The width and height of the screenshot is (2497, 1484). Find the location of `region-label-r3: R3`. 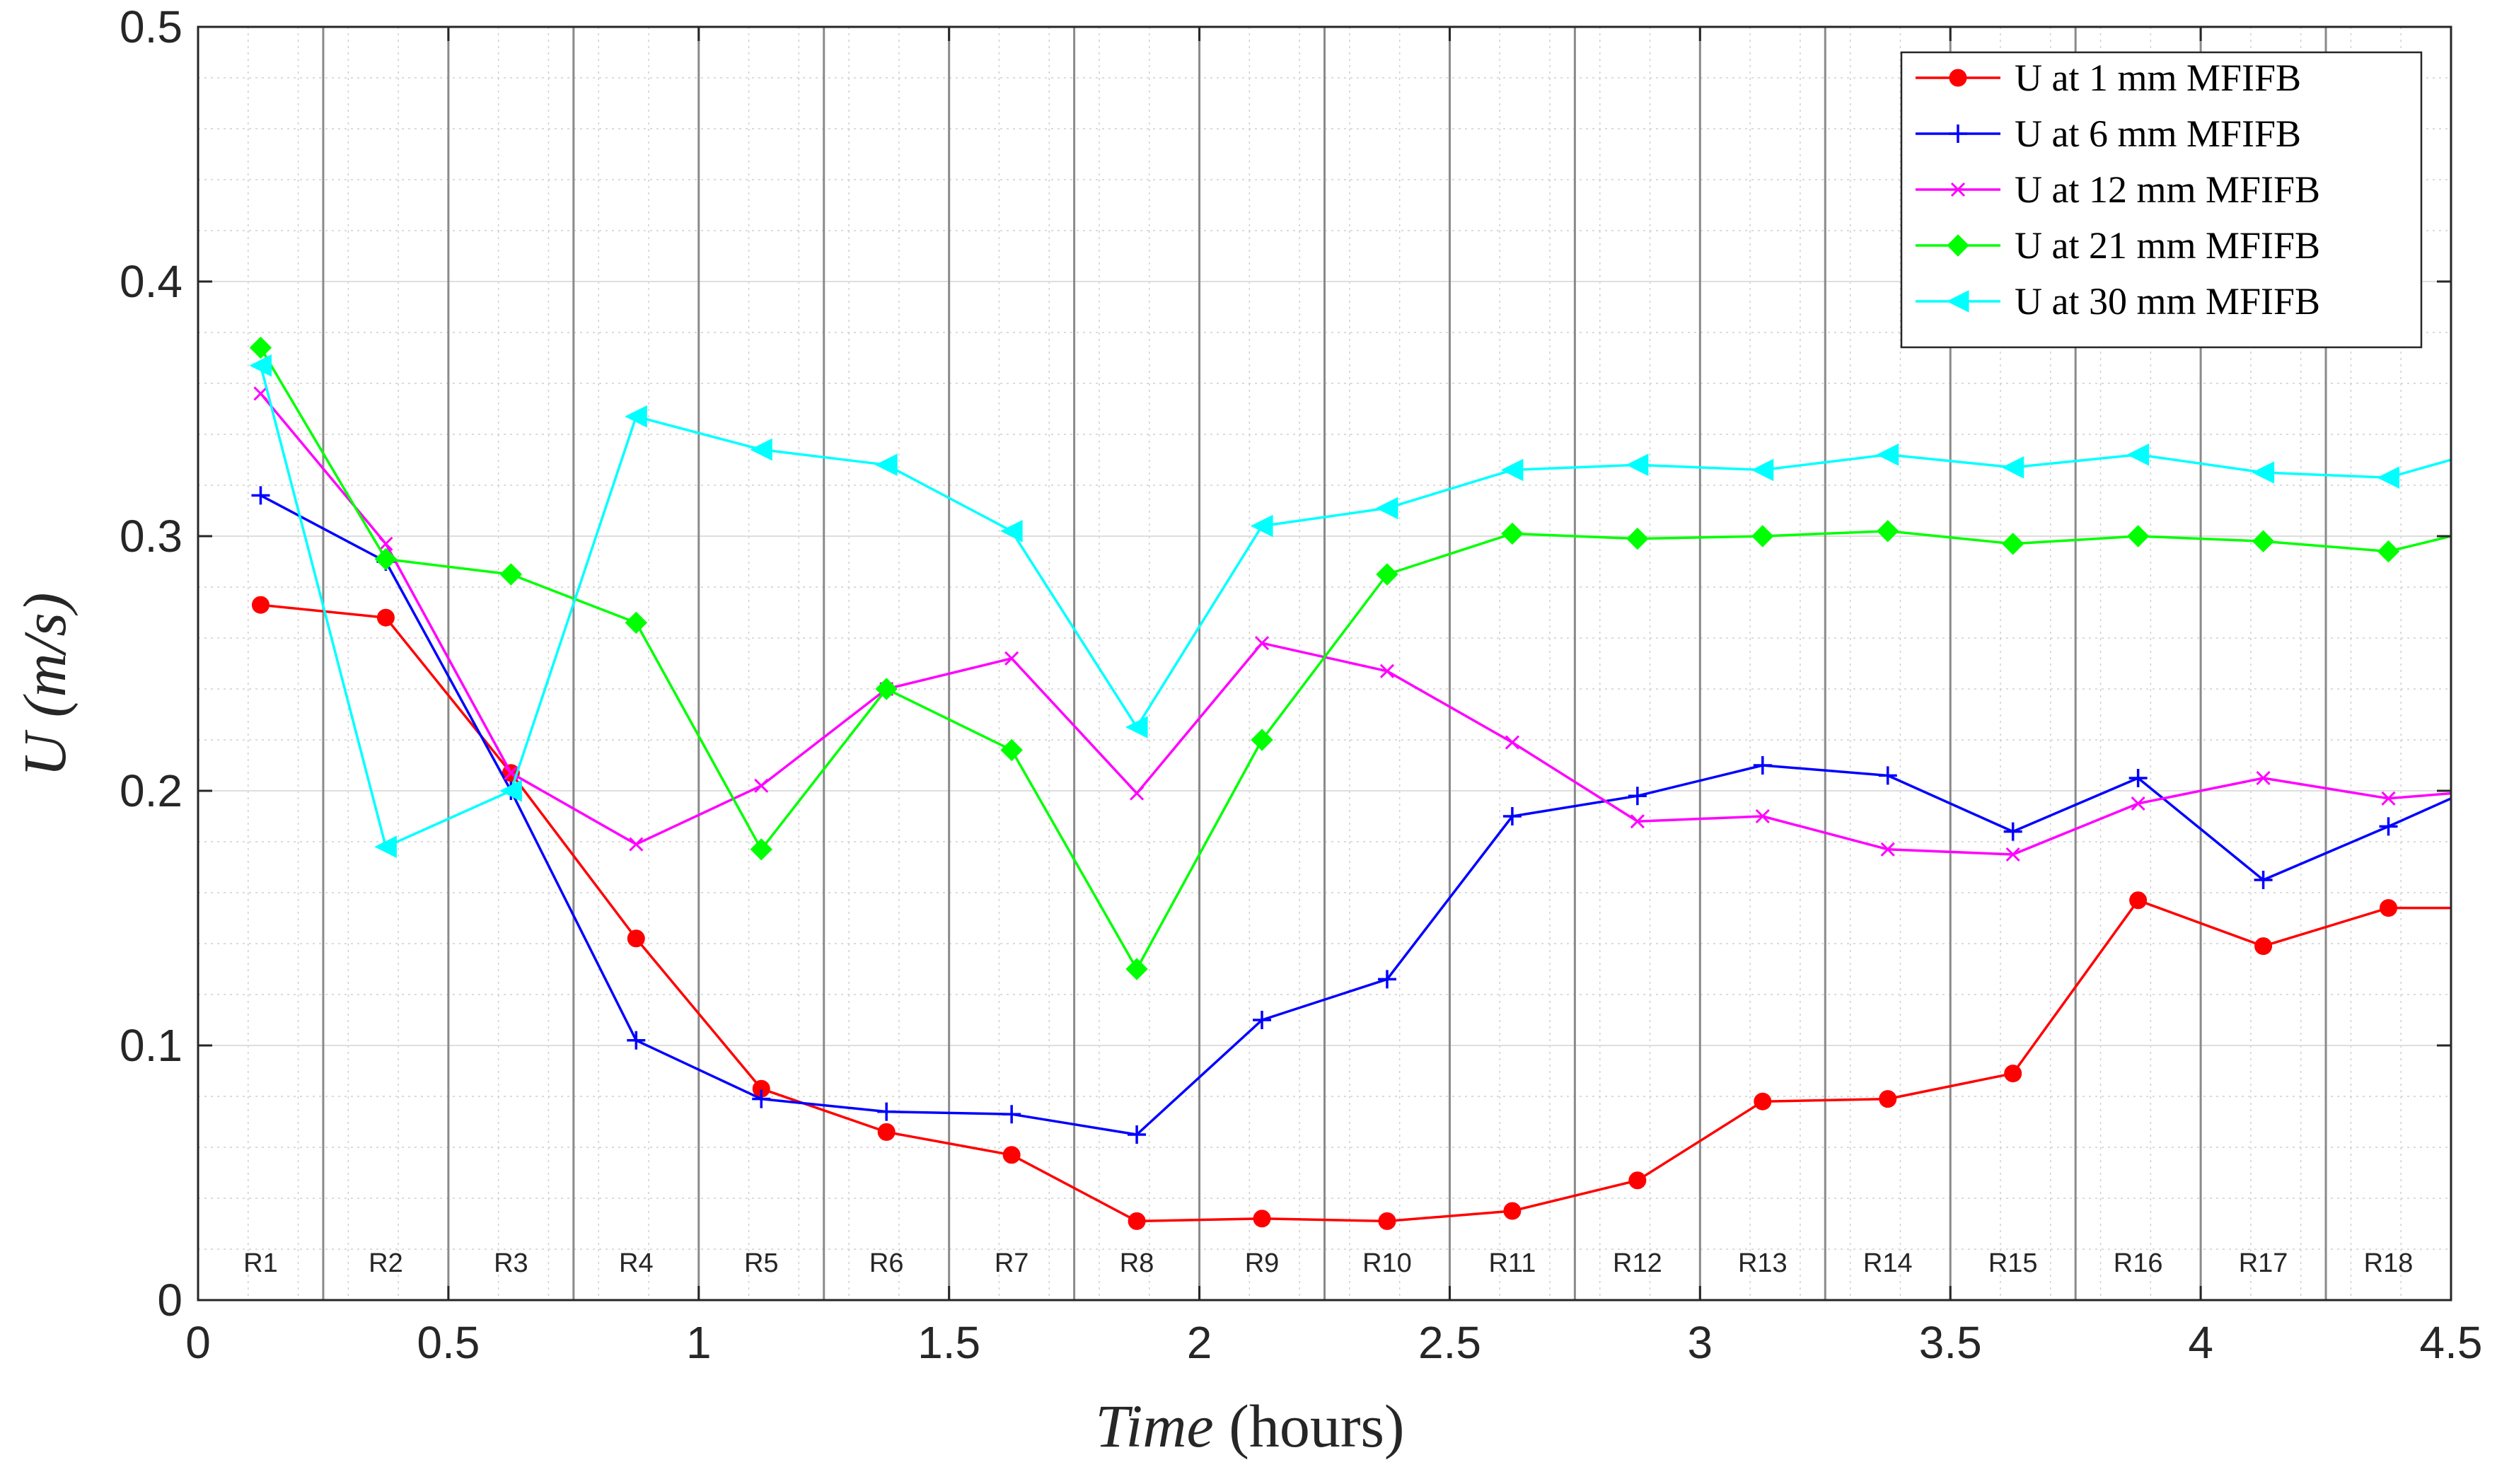

region-label-r3: R3 is located at coordinates (511, 1263).